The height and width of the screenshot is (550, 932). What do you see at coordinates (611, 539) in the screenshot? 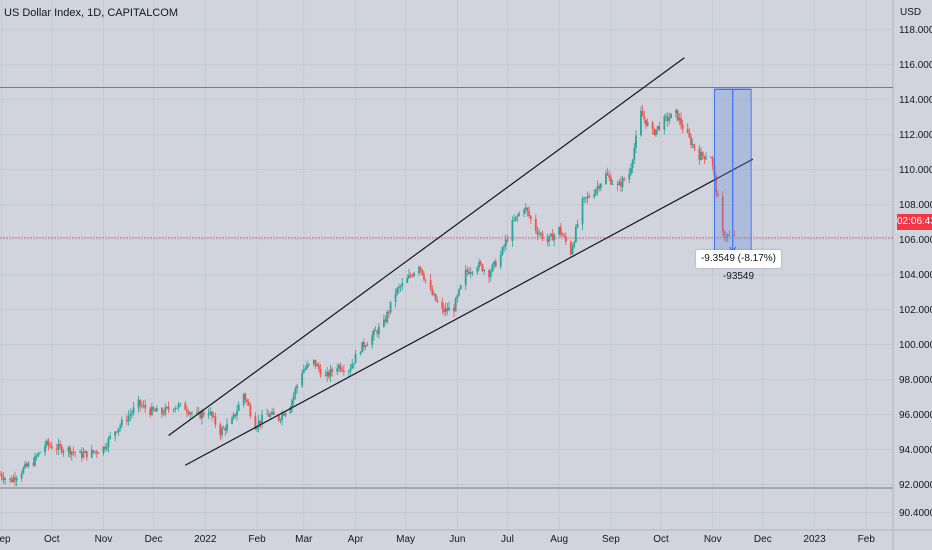
I see `x-tick-label: Sep` at bounding box center [611, 539].